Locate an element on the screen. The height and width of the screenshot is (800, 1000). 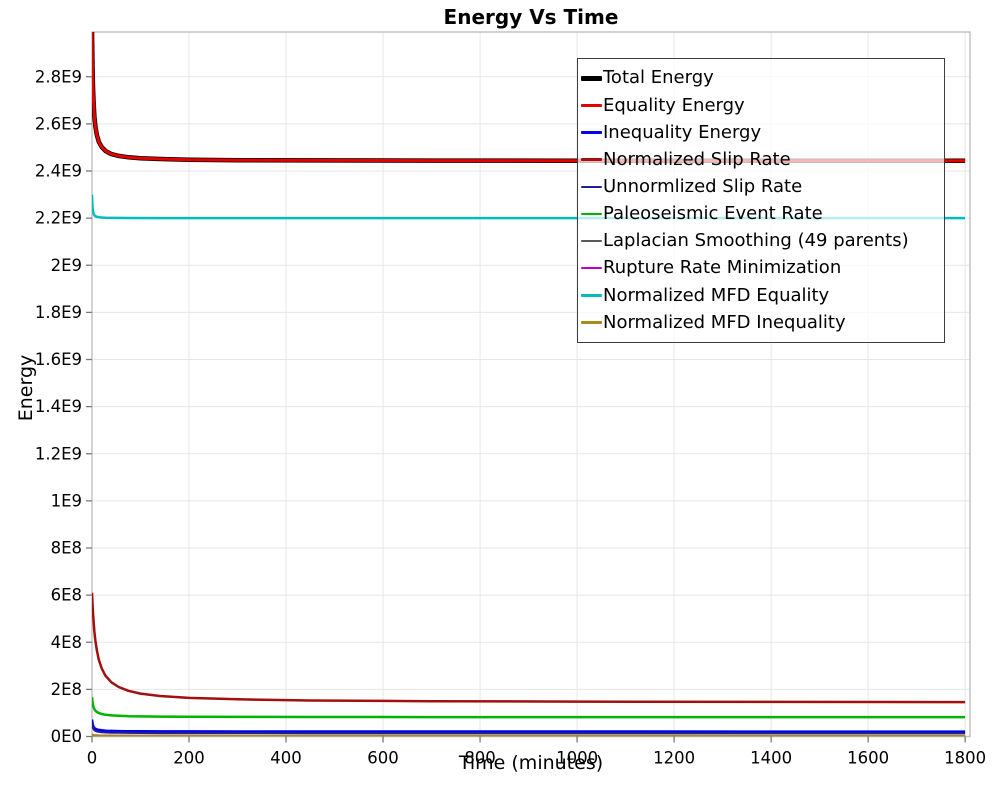
y-axis-label: Energy is located at coordinates (26, 388).